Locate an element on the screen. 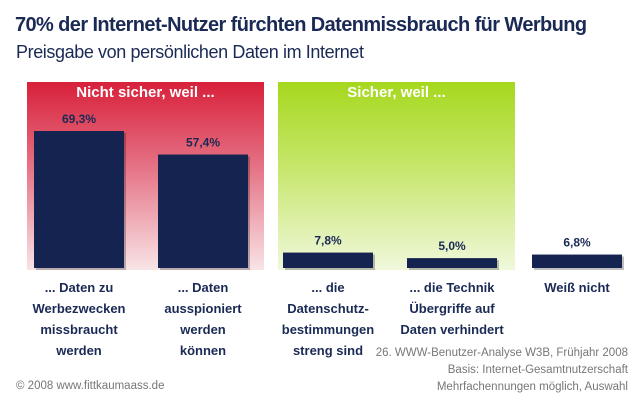 The height and width of the screenshot is (400, 640). category-label: ... Daten zu is located at coordinates (79, 287).